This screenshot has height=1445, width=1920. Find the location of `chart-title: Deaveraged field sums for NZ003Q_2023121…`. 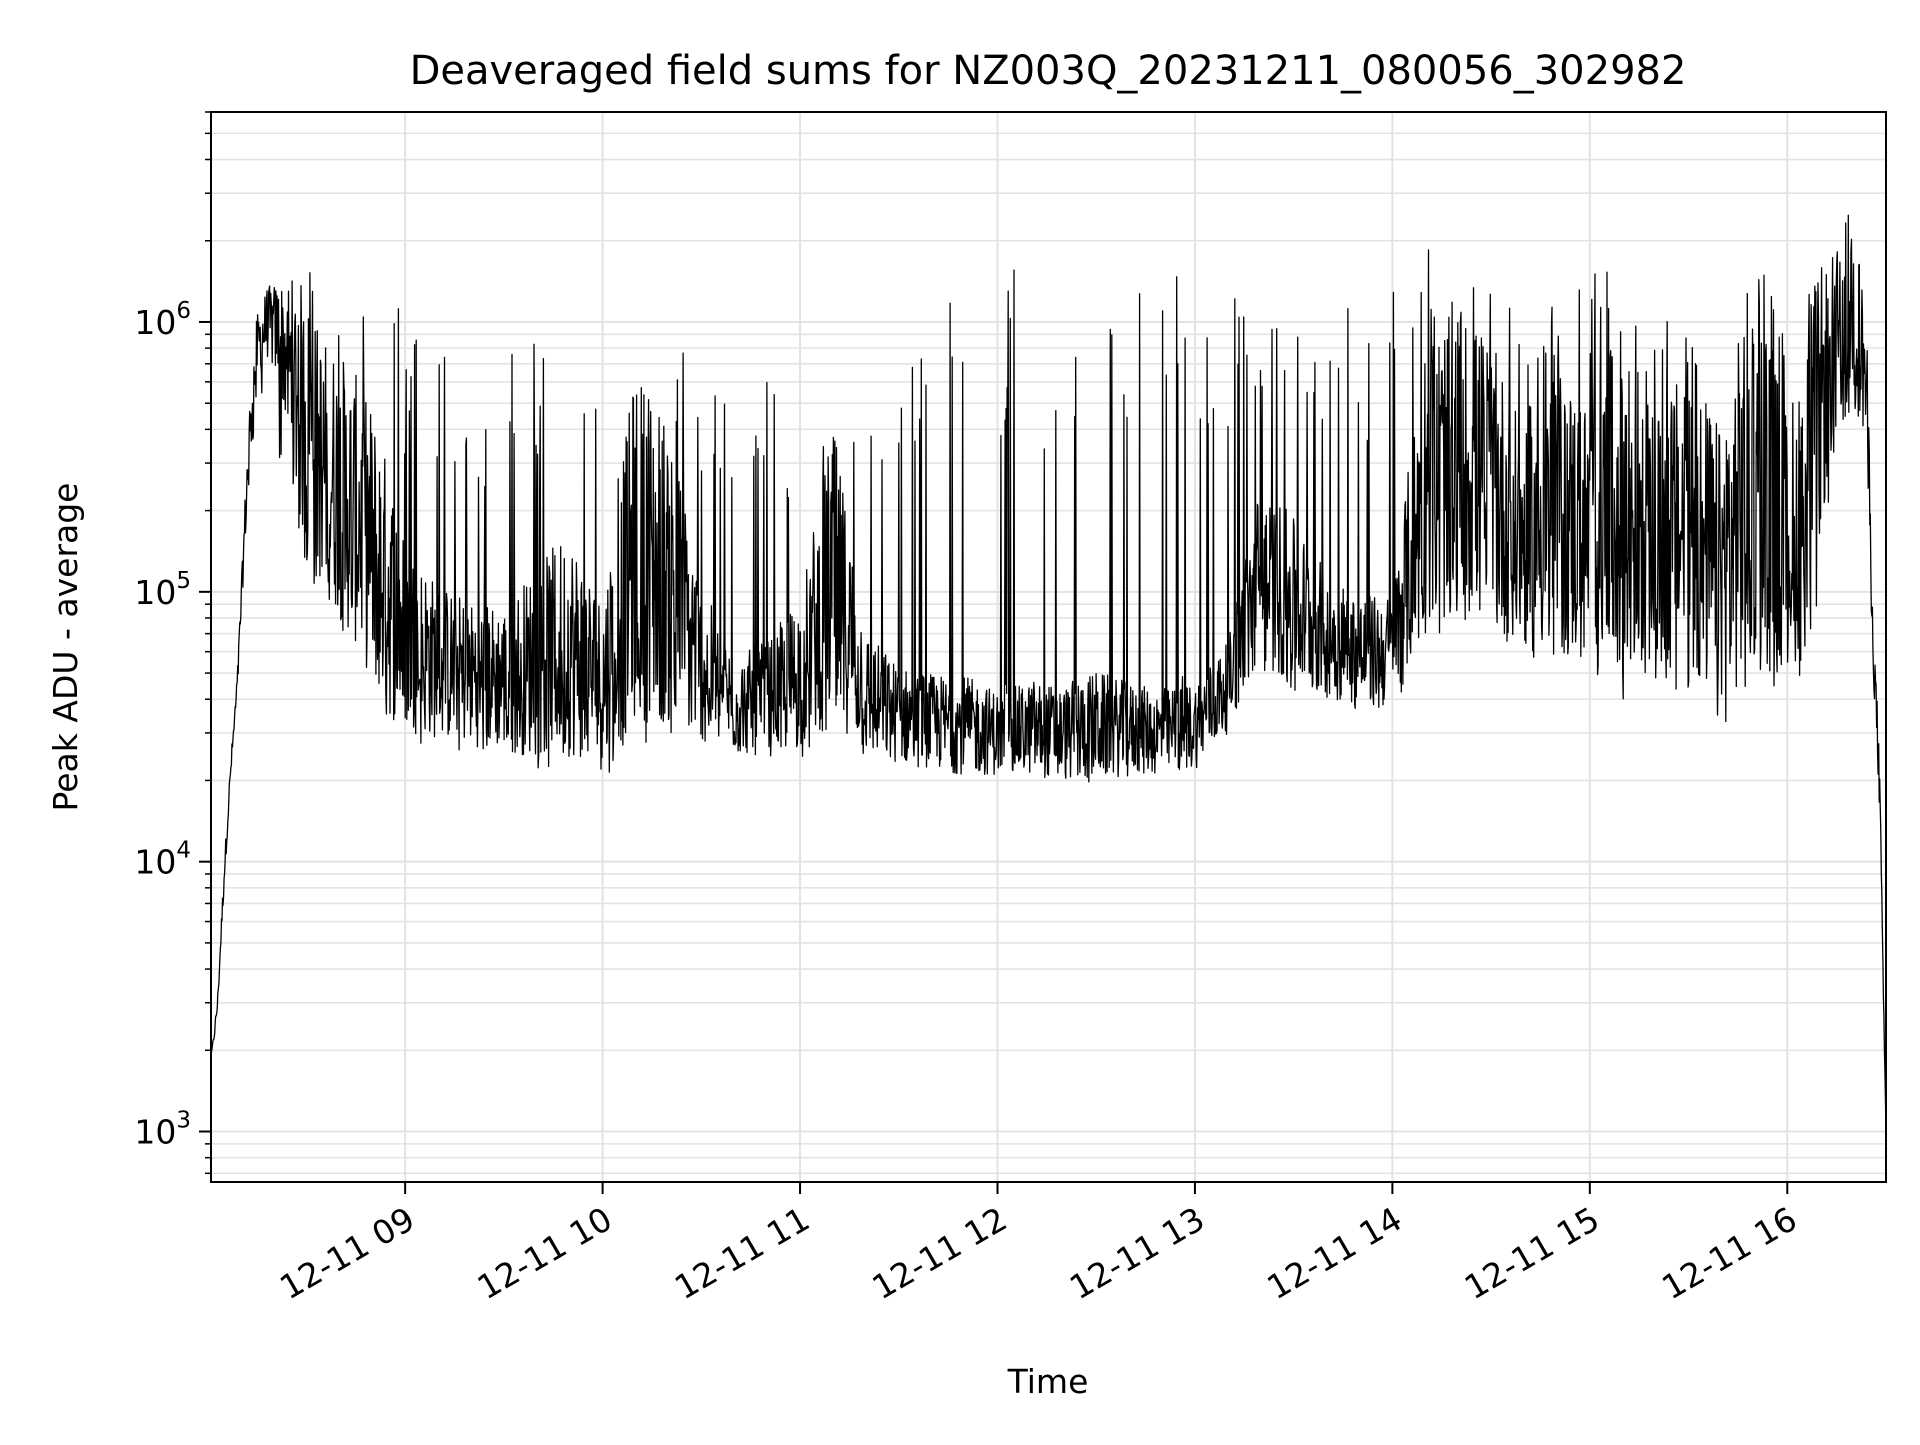

chart-title: Deaveraged field sums for NZ003Q_2023121… is located at coordinates (1048, 71).